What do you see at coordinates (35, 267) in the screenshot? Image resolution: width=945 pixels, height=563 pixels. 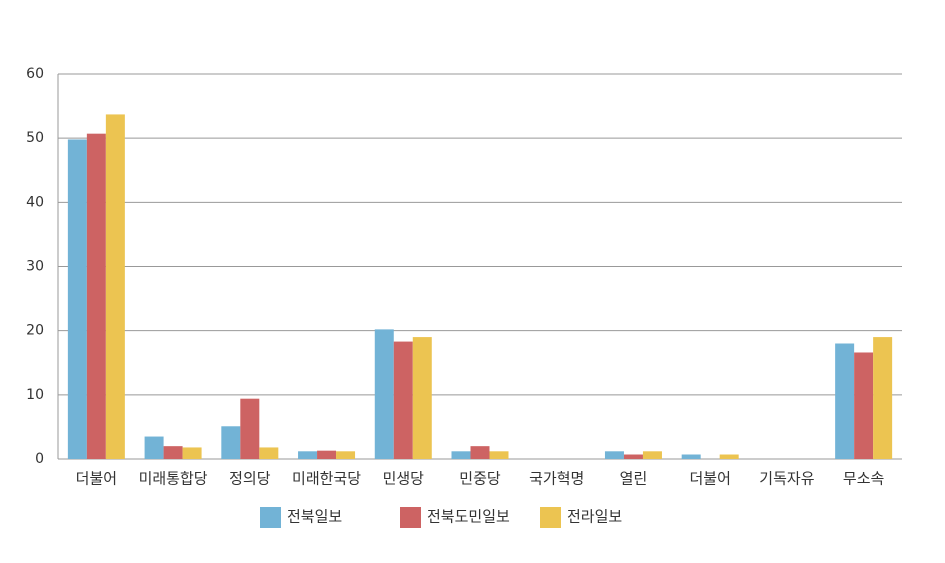 I see `y-tick-label: 30` at bounding box center [35, 267].